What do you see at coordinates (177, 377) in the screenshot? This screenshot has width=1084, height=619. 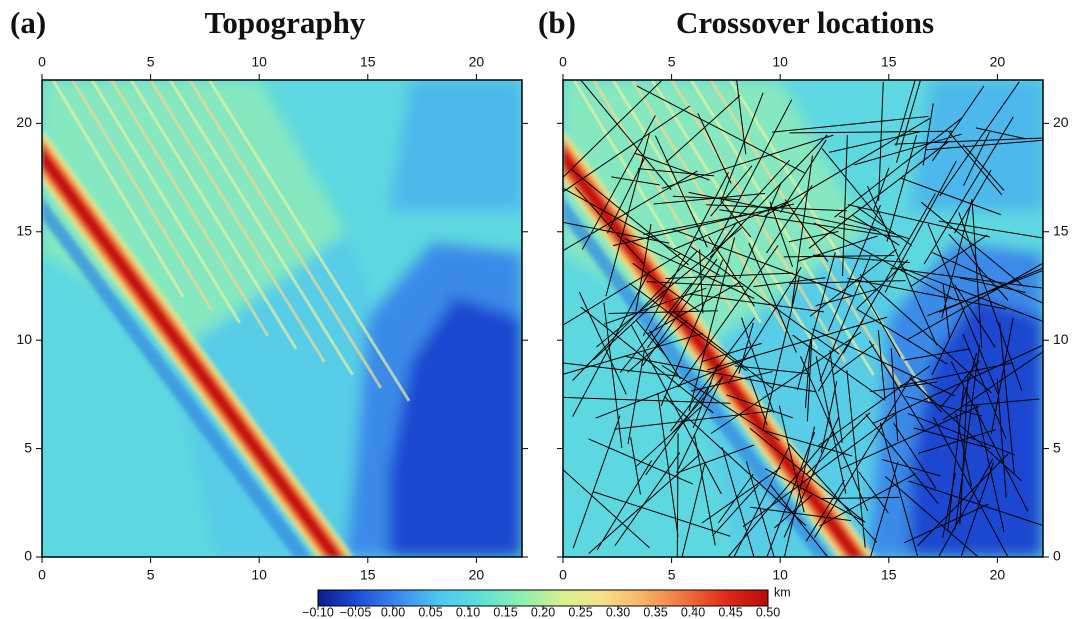 I see `ridge-trough` at bounding box center [177, 377].